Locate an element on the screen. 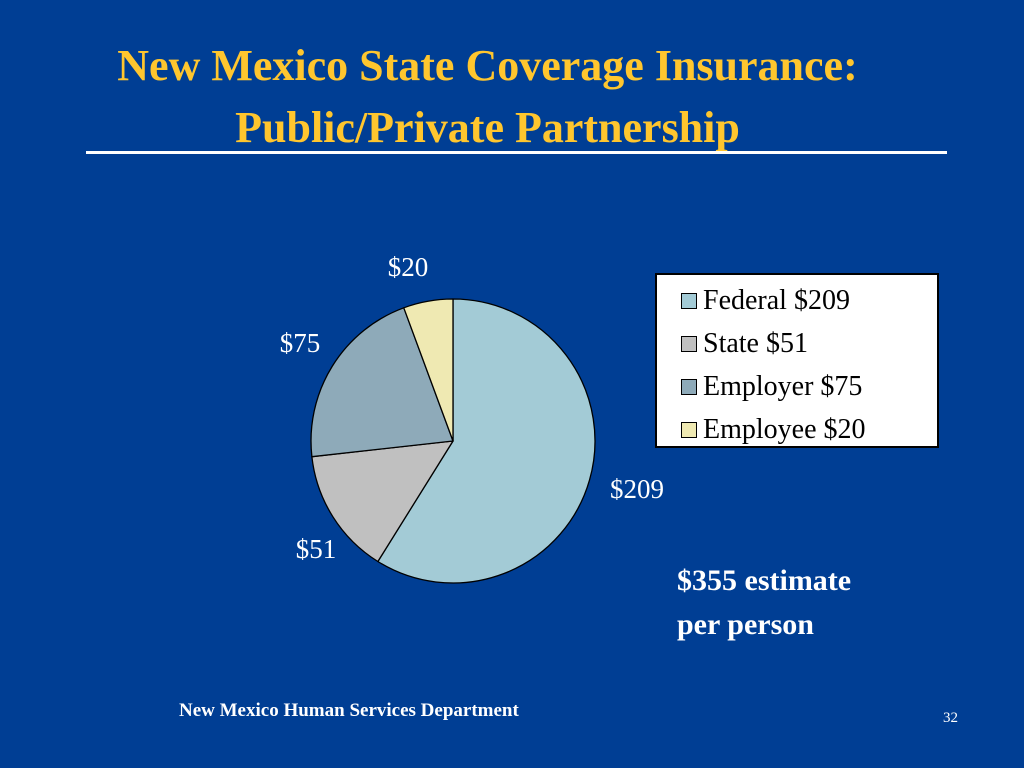 The height and width of the screenshot is (768, 1024). slice-label-state: $51 is located at coordinates (316, 549).